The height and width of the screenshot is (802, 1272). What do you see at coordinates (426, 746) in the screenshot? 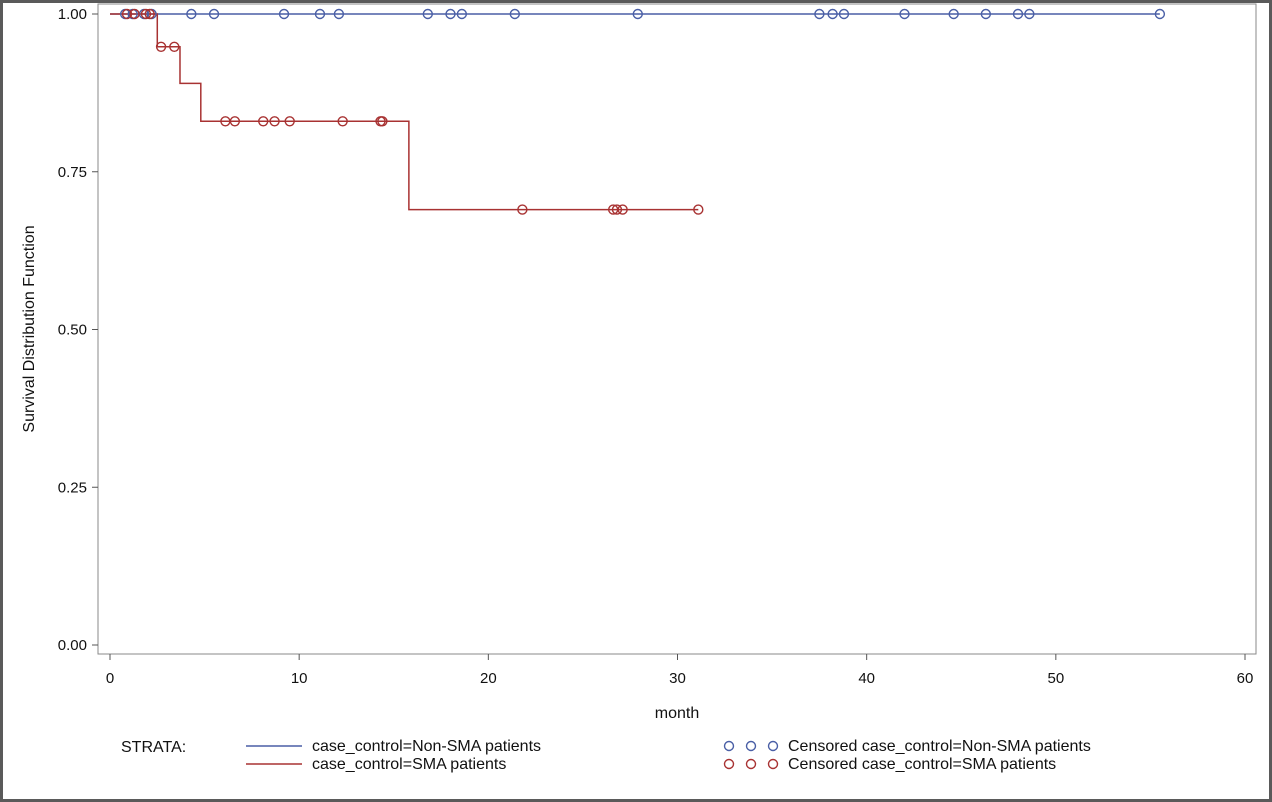
I see `legend-label-non-sma: case_control=Non-SMA patients` at bounding box center [426, 746].